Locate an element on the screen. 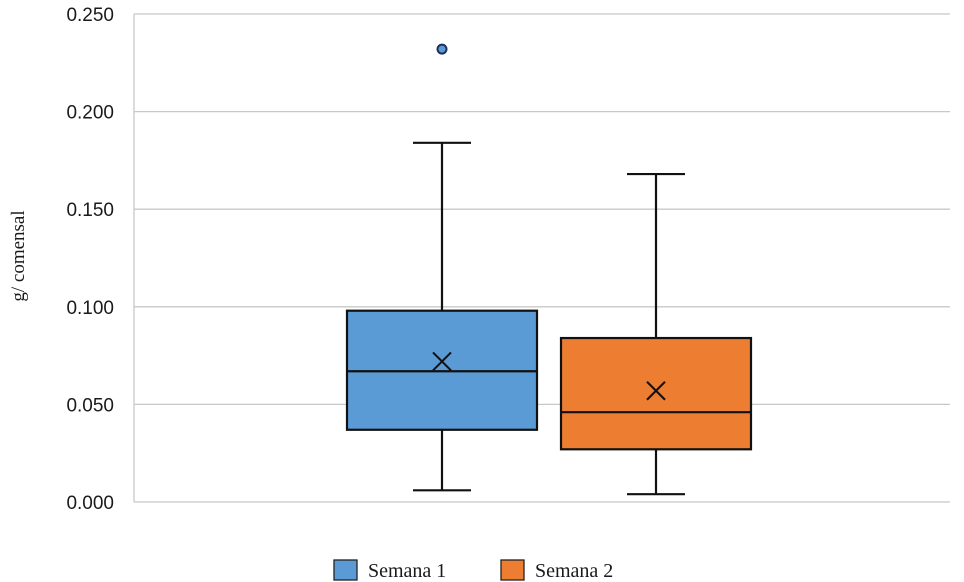  legend: Semana 1 Semana 2 is located at coordinates (473, 570).